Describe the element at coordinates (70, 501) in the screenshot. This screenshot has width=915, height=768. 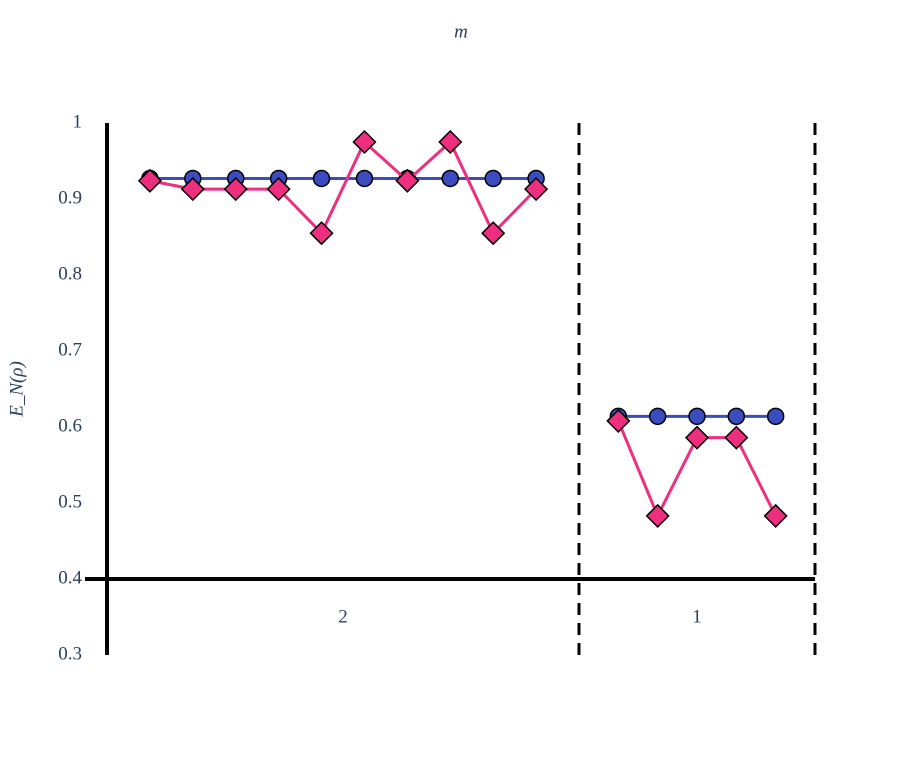
I see `y-tick-label: 0.5` at that location.